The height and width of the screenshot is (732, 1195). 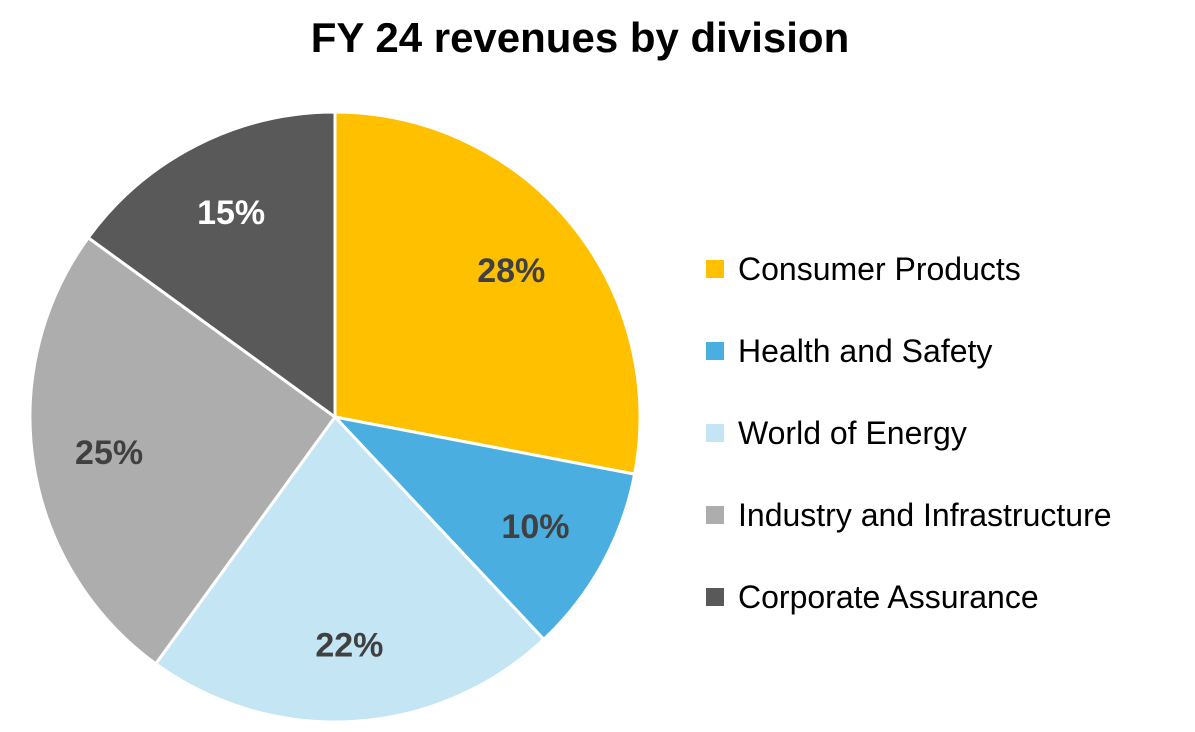 What do you see at coordinates (511, 271) in the screenshot?
I see `data-label-consumer-products: 28%` at bounding box center [511, 271].